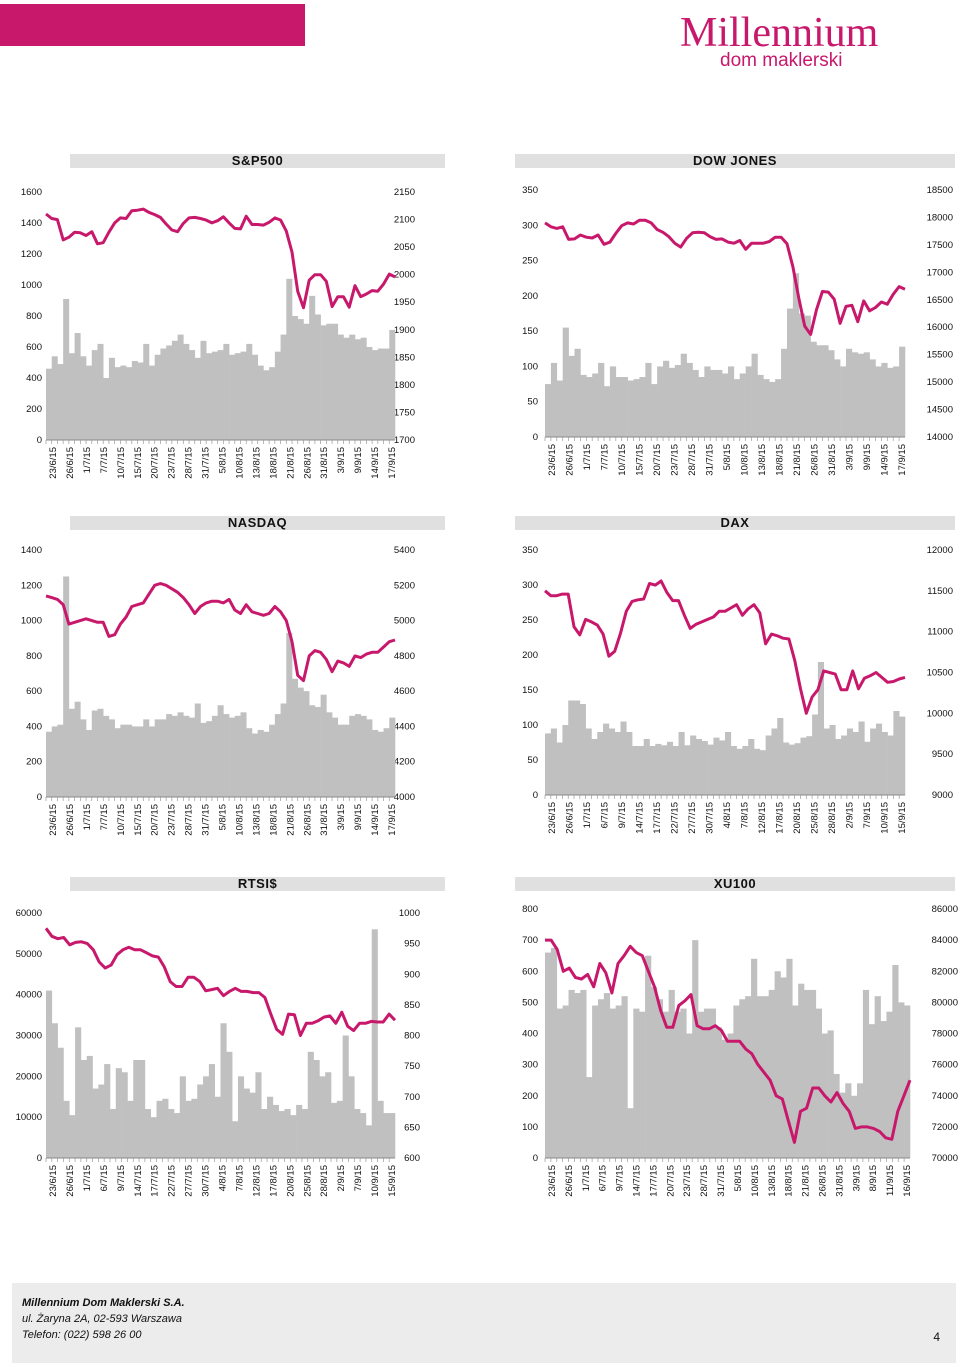 Image resolution: width=960 pixels, height=1367 pixels. I want to click on right-tick-label: 82000, so click(945, 971).